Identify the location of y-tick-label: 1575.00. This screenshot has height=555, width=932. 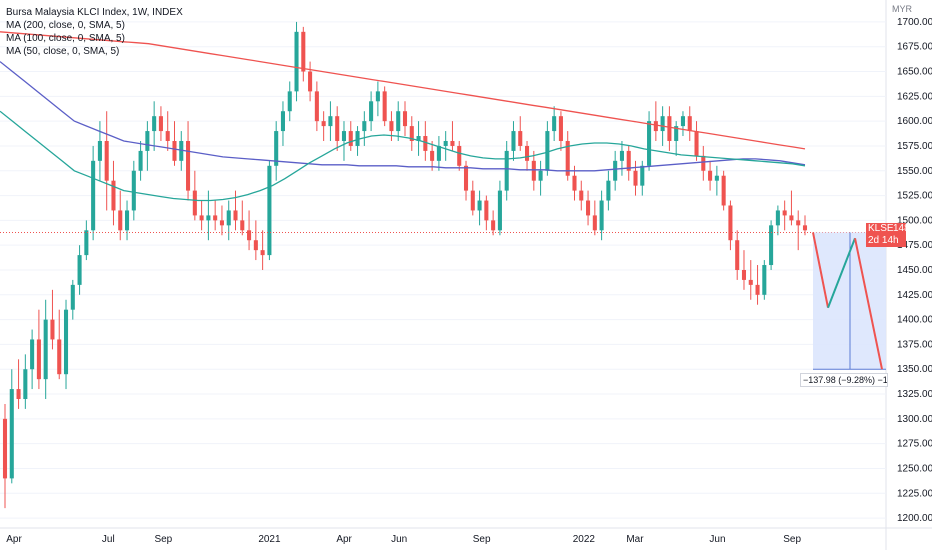
(914, 146).